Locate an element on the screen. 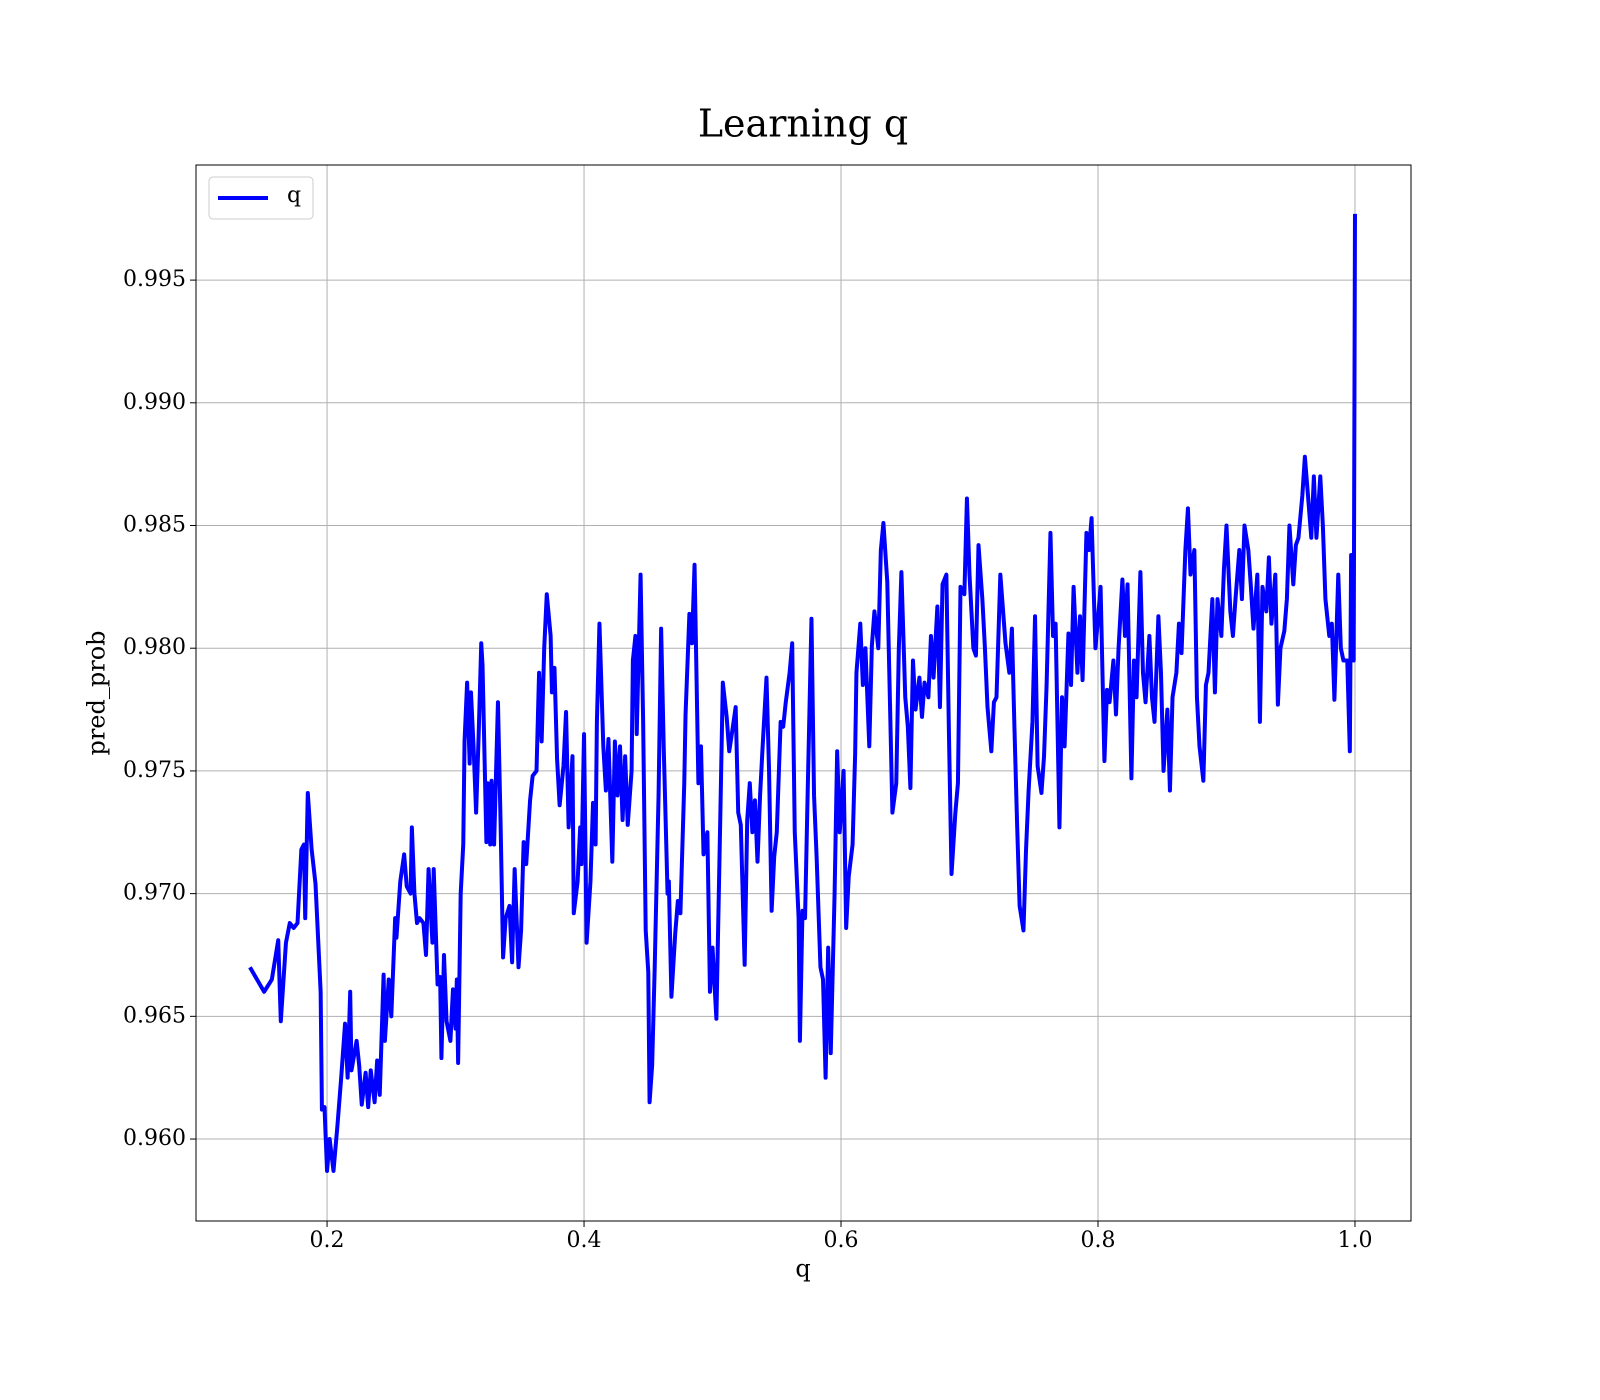  y-tick-label: 0.985 is located at coordinates (154, 525).